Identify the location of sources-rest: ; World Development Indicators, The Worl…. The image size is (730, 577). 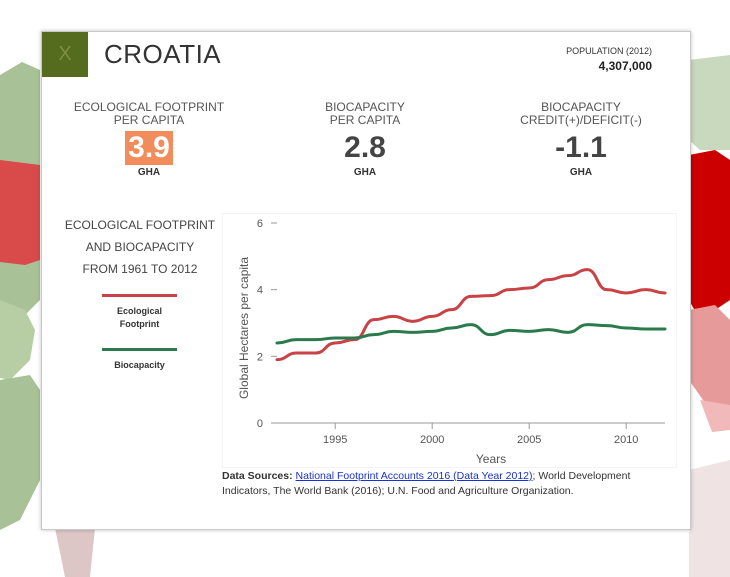
(426, 483).